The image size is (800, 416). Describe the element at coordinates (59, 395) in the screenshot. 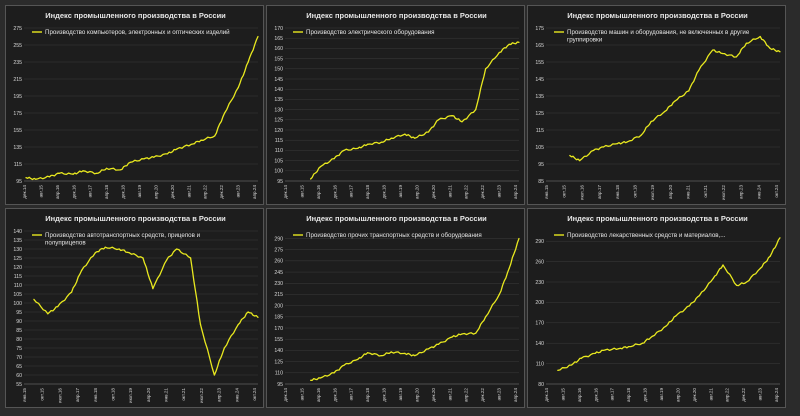

I see `x-tick-label: июл.16` at that location.